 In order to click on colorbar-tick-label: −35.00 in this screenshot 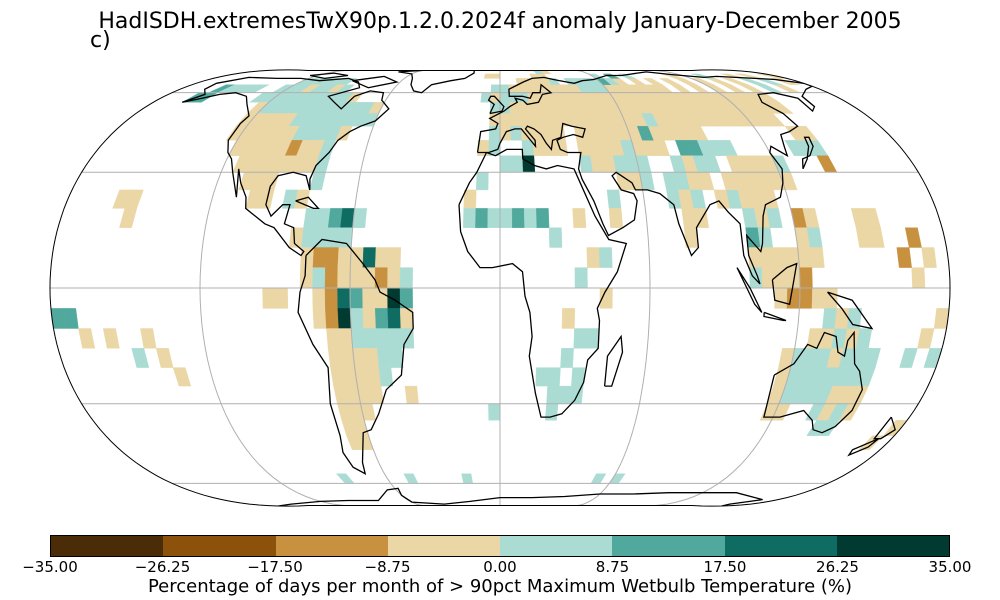, I will do `click(50, 567)`.